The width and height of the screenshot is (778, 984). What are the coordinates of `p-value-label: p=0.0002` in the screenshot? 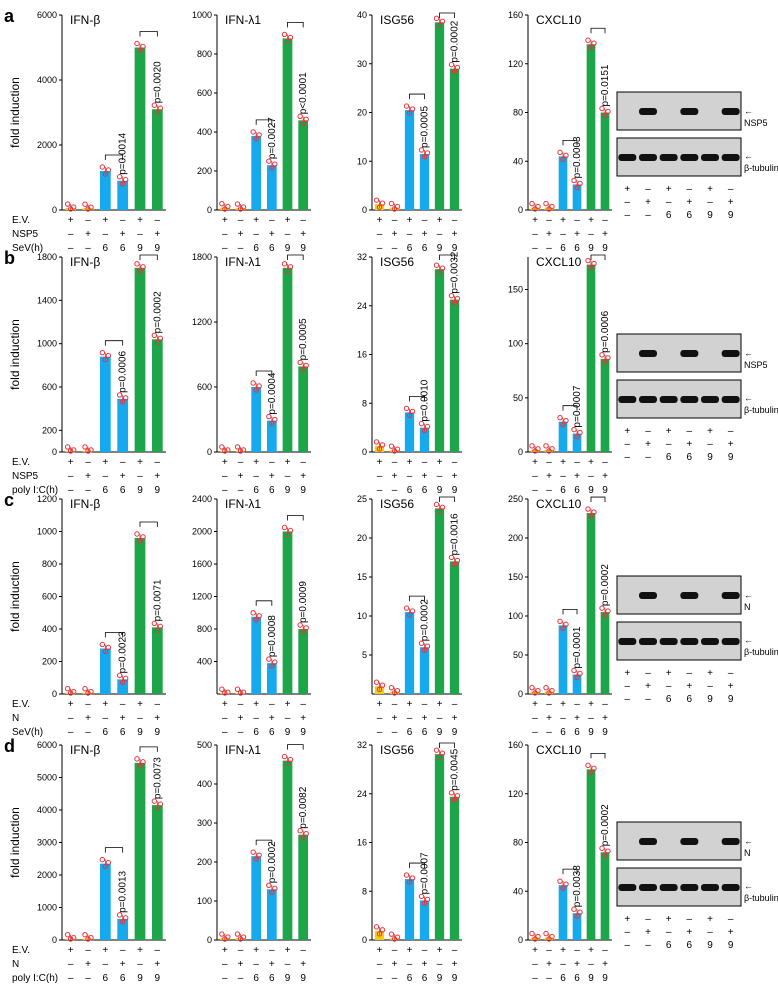 It's located at (605, 825).